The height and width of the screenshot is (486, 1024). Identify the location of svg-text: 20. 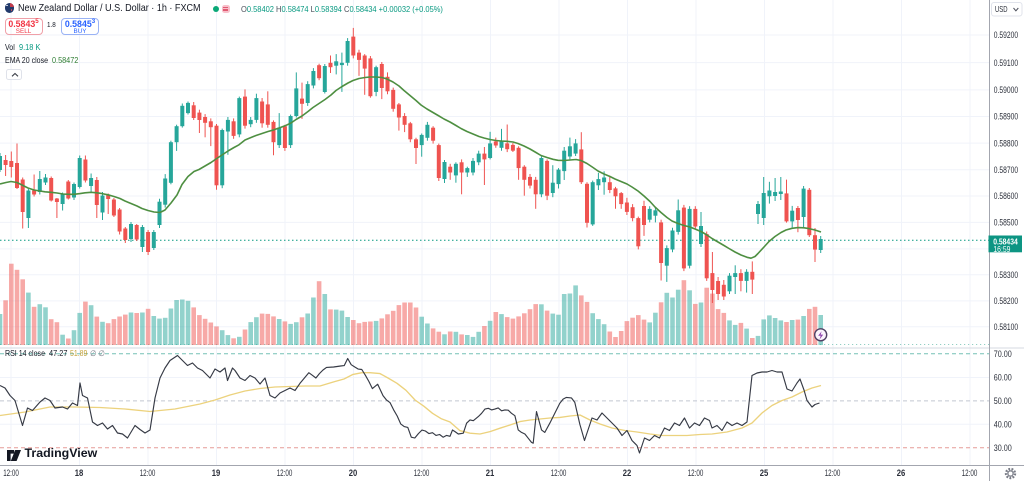
(353, 473).